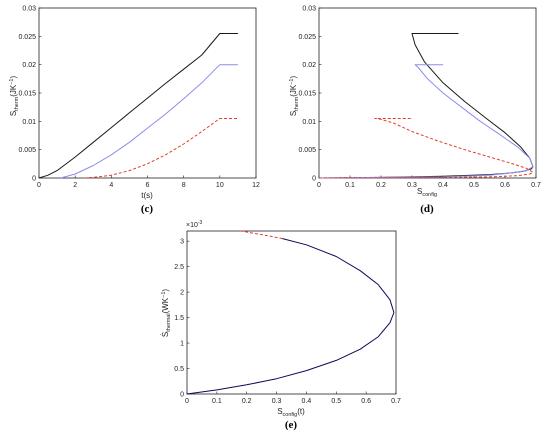  Describe the element at coordinates (194, 224) in the screenshot. I see `y-multiplier-e: ×10⁻³` at that location.